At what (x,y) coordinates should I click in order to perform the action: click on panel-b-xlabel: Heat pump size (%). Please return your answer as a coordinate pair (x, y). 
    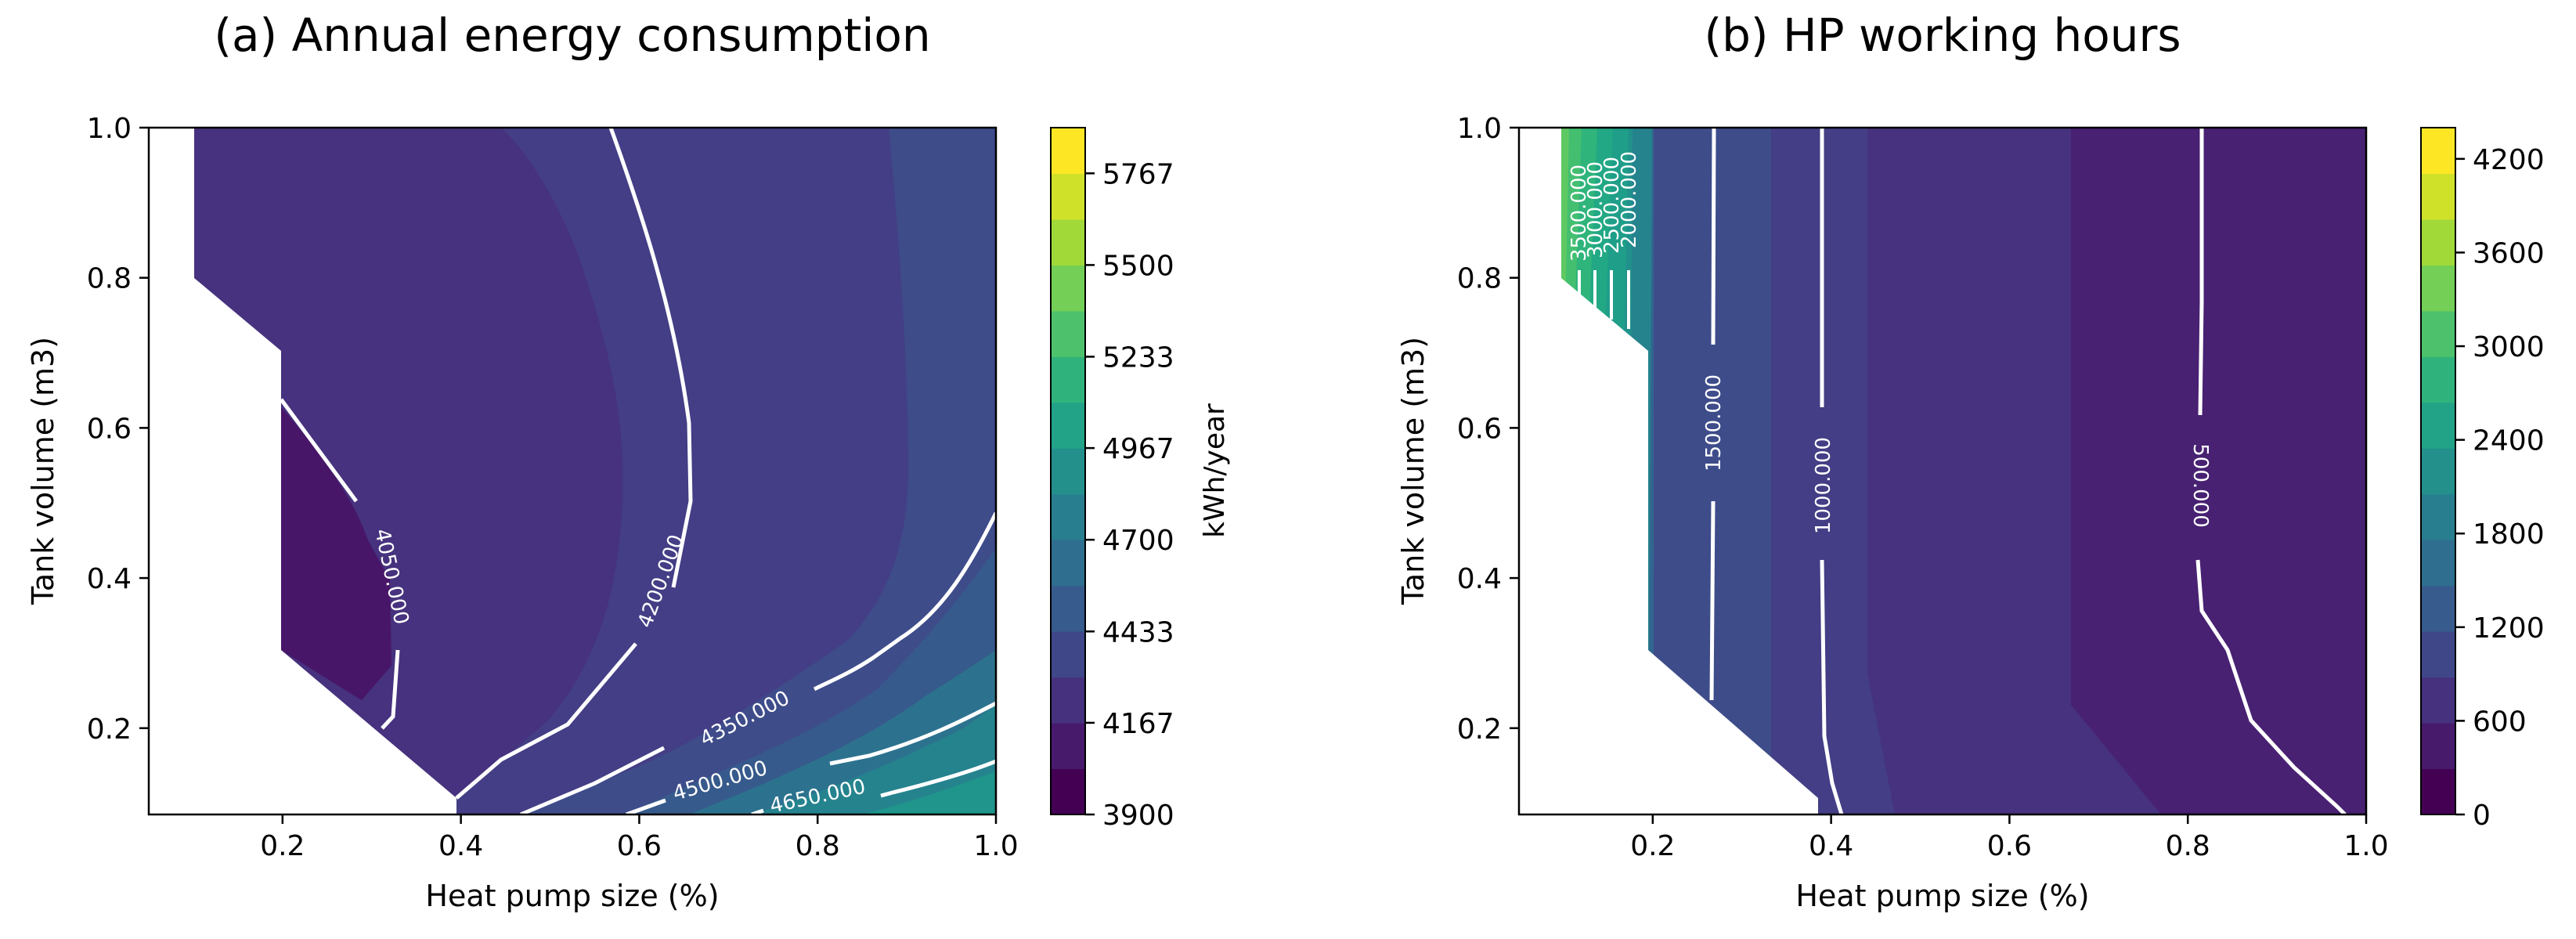
    Looking at the image, I should click on (1942, 896).